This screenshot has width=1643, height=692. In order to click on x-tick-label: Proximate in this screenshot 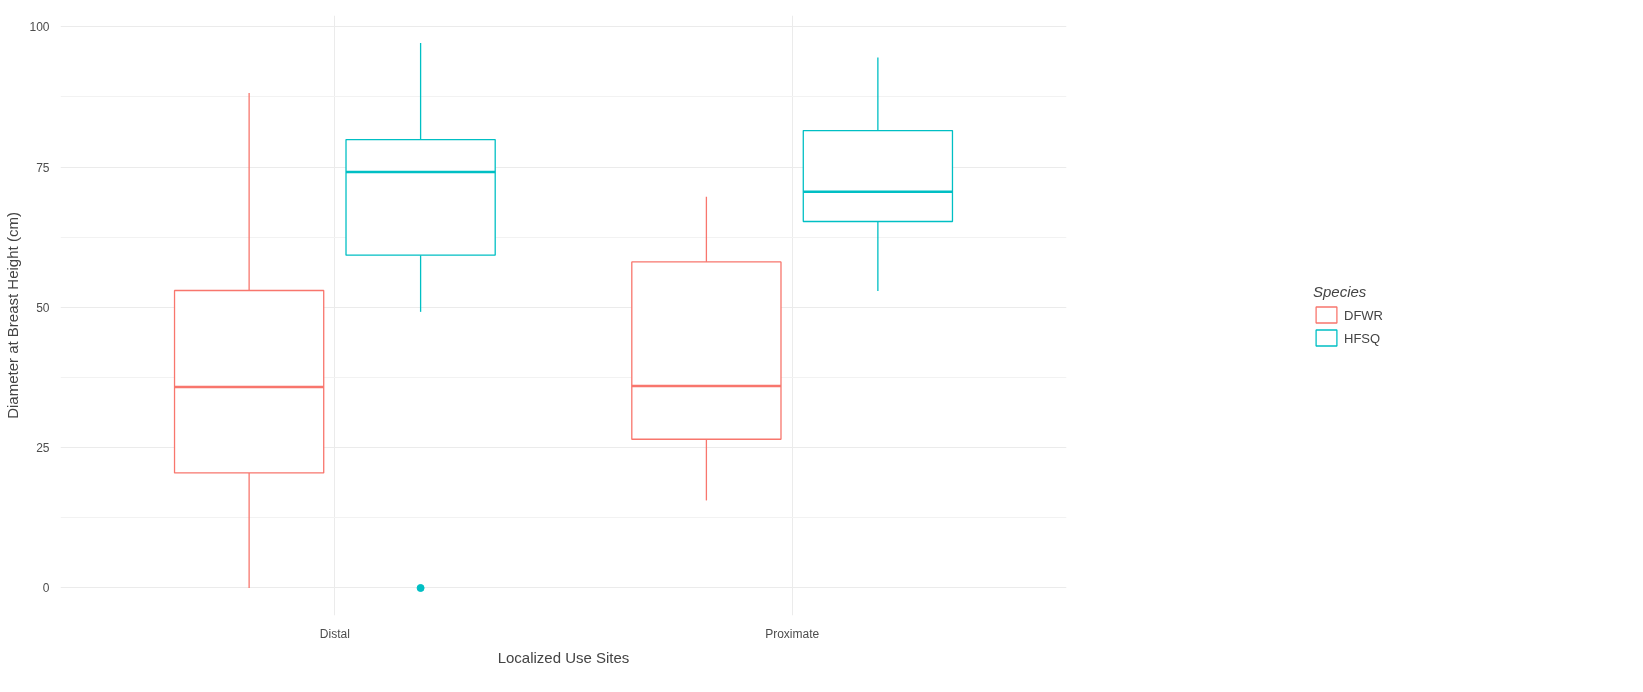, I will do `click(792, 633)`.